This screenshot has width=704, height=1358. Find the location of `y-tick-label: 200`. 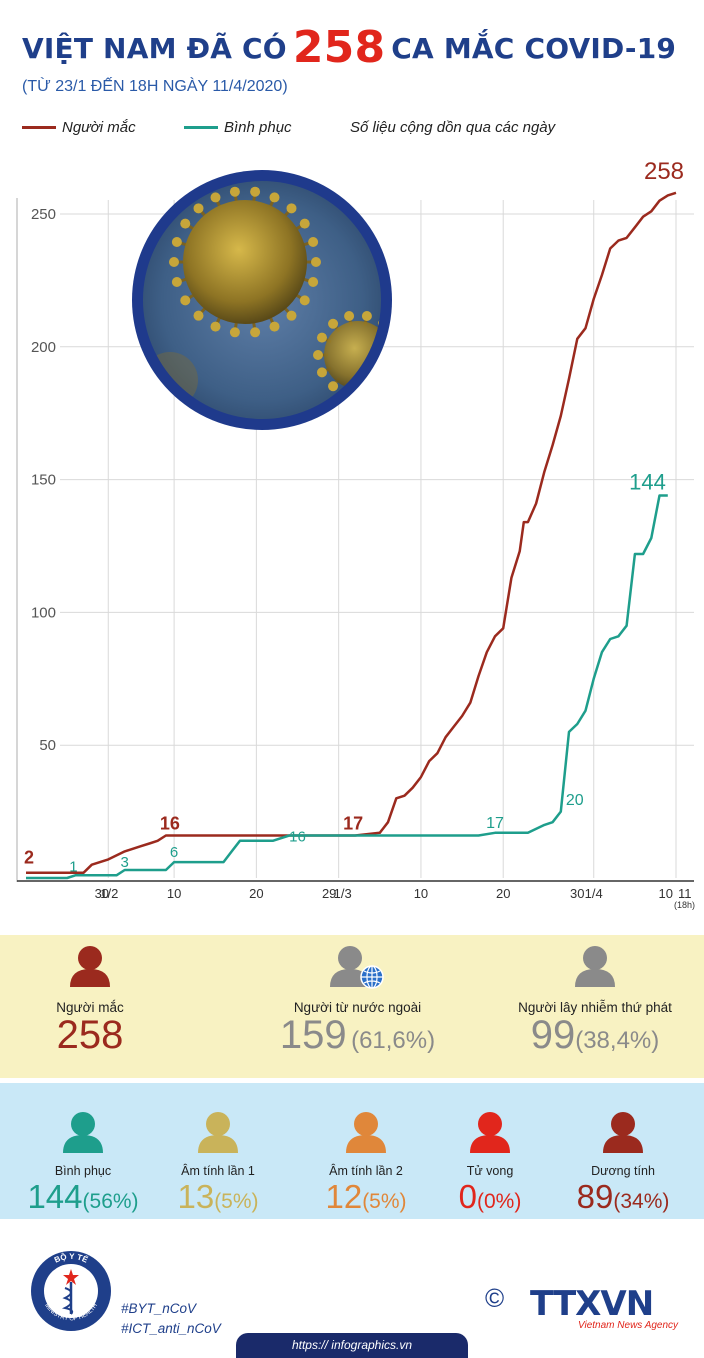

y-tick-label: 200 is located at coordinates (43, 347).